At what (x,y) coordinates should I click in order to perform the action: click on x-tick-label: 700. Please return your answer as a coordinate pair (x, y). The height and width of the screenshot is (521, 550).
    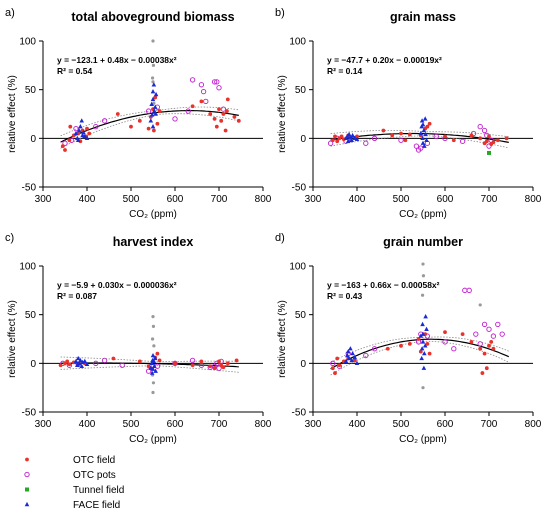
    Looking at the image, I should click on (489, 199).